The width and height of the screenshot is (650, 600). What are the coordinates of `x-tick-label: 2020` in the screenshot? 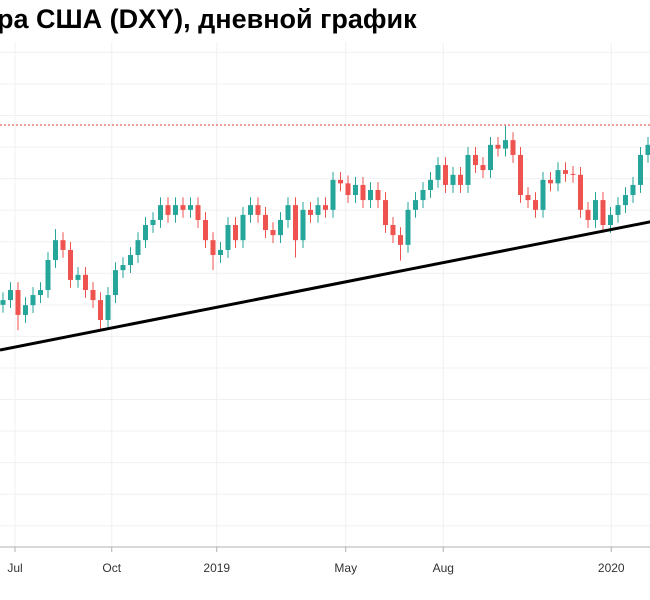 It's located at (611, 568).